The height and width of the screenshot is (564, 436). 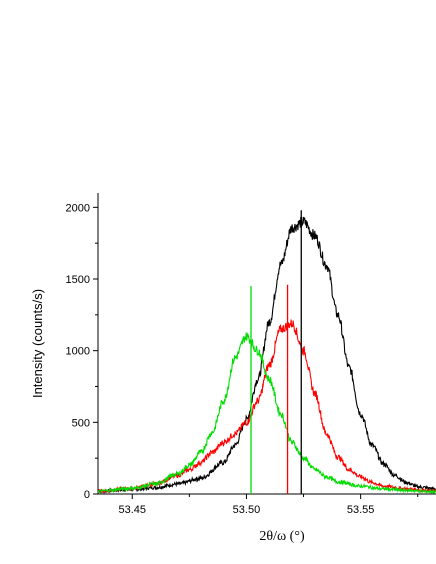 I want to click on x-tick-label: 53.45, so click(x=132, y=510).